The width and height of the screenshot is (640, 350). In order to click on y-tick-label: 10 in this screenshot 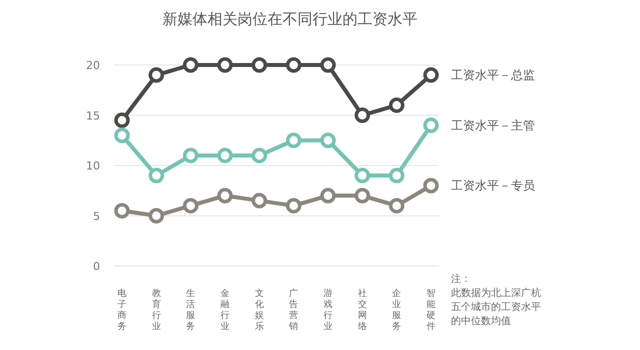, I will do `click(93, 166)`.